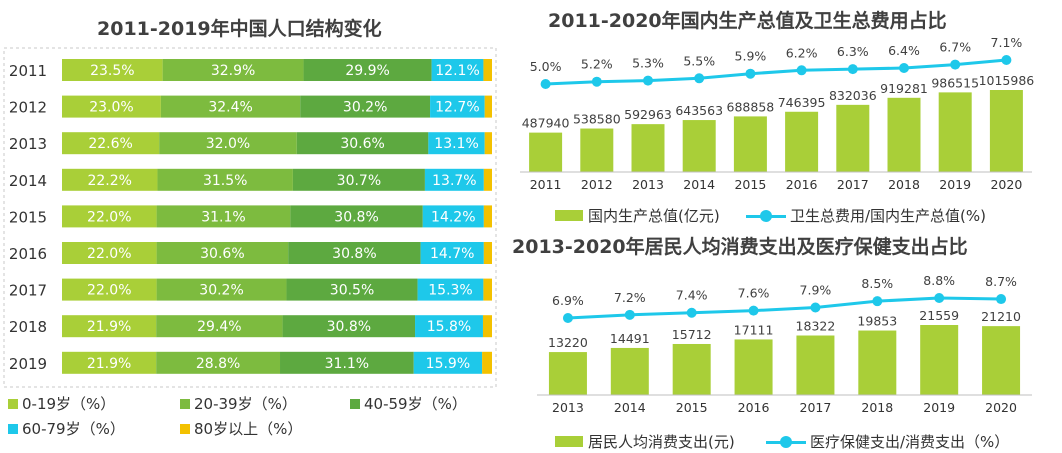  What do you see at coordinates (1001, 316) in the screenshot?
I see `bar-data-label: 21210` at bounding box center [1001, 316].